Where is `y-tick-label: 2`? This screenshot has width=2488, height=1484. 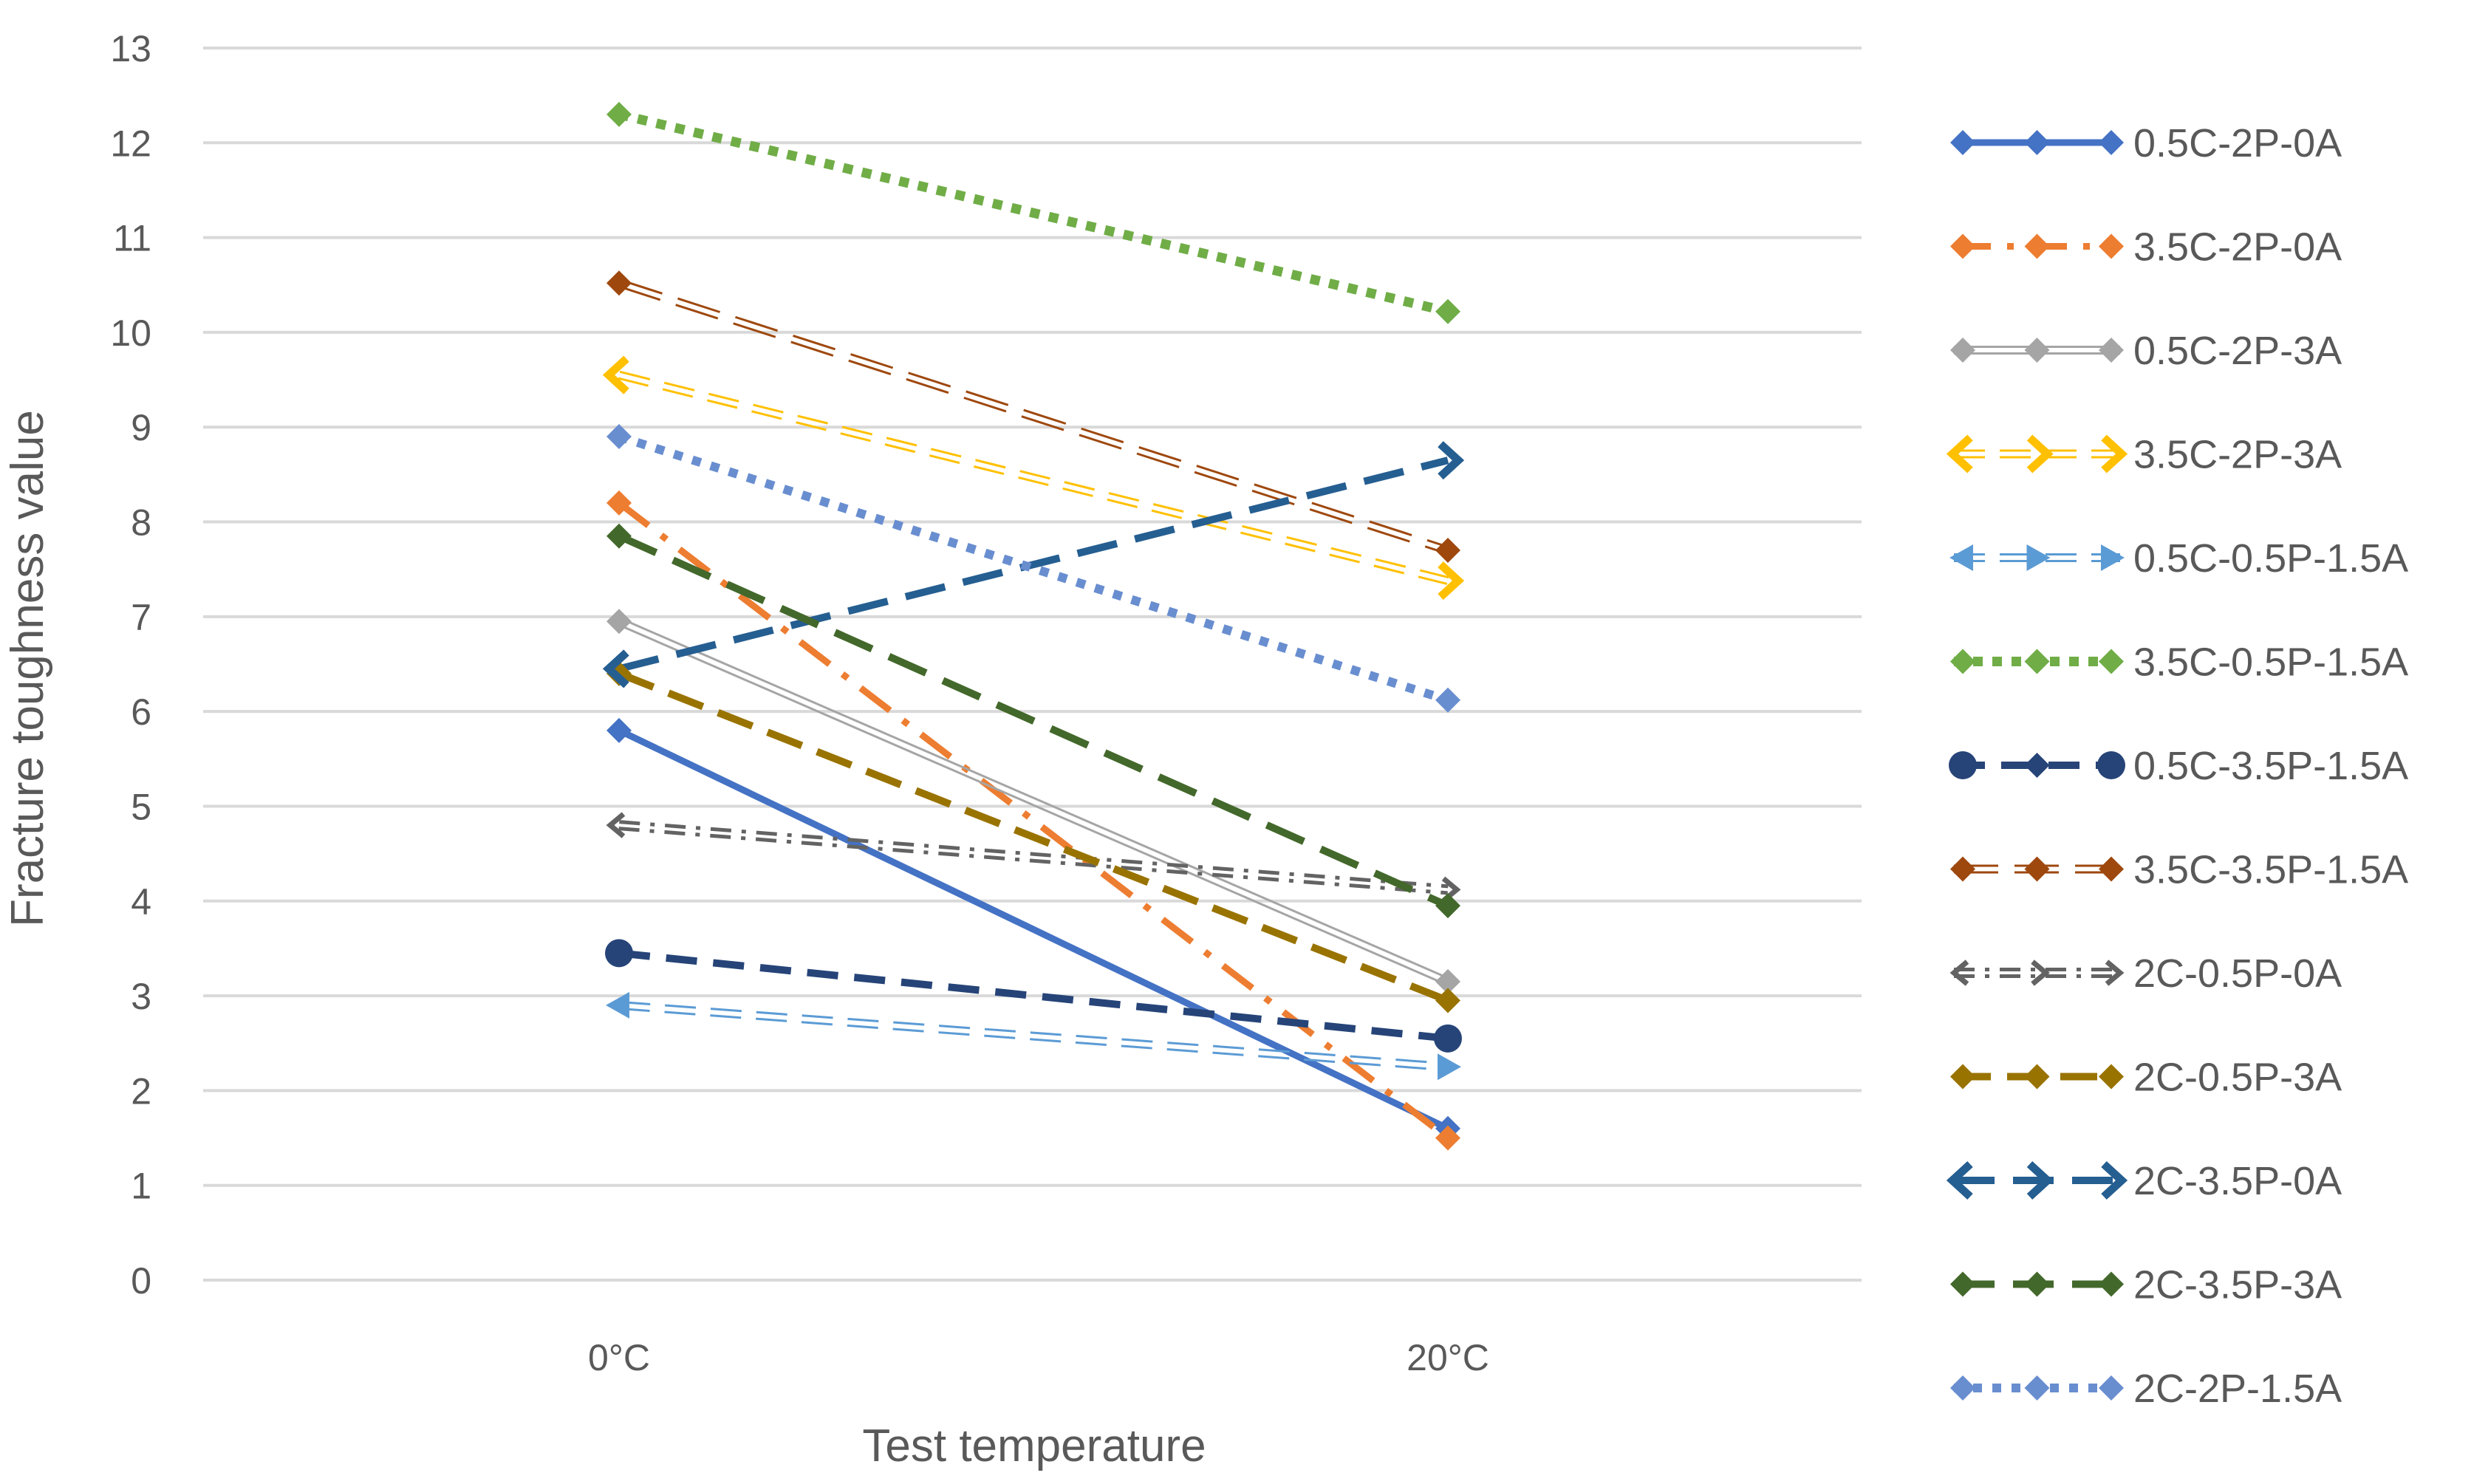 y-tick-label: 2 is located at coordinates (141, 1091).